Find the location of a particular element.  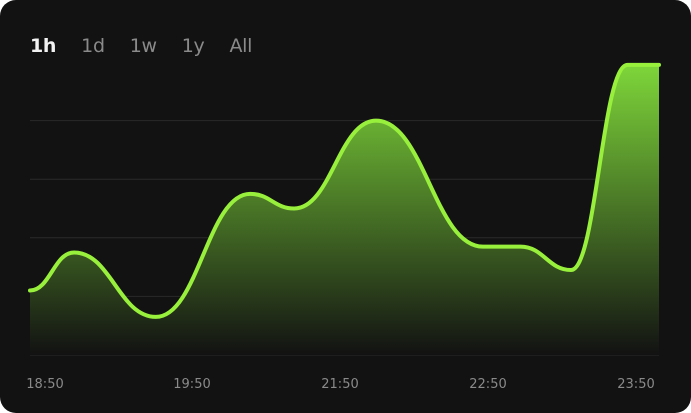

time-range-tabs: 1h 1d 1w 1y All is located at coordinates (153, 46).